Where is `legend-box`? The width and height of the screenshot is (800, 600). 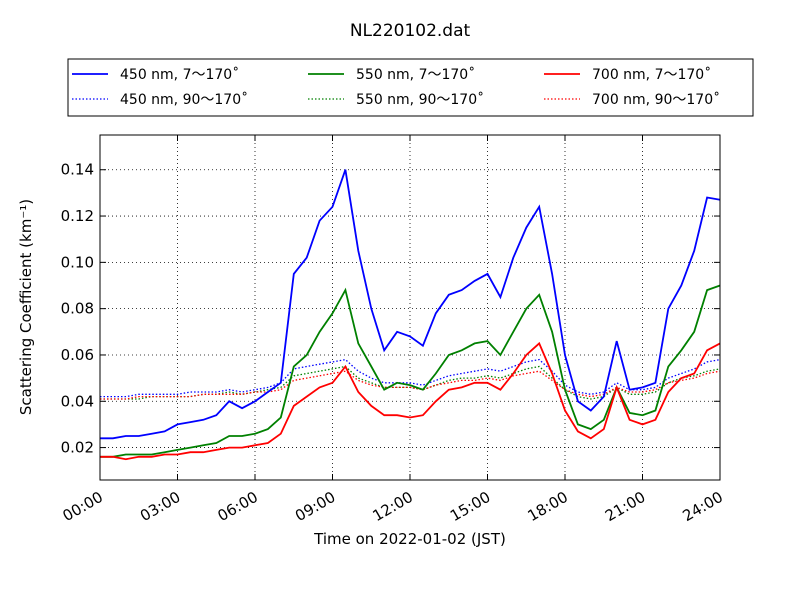
legend-box is located at coordinates (410, 87).